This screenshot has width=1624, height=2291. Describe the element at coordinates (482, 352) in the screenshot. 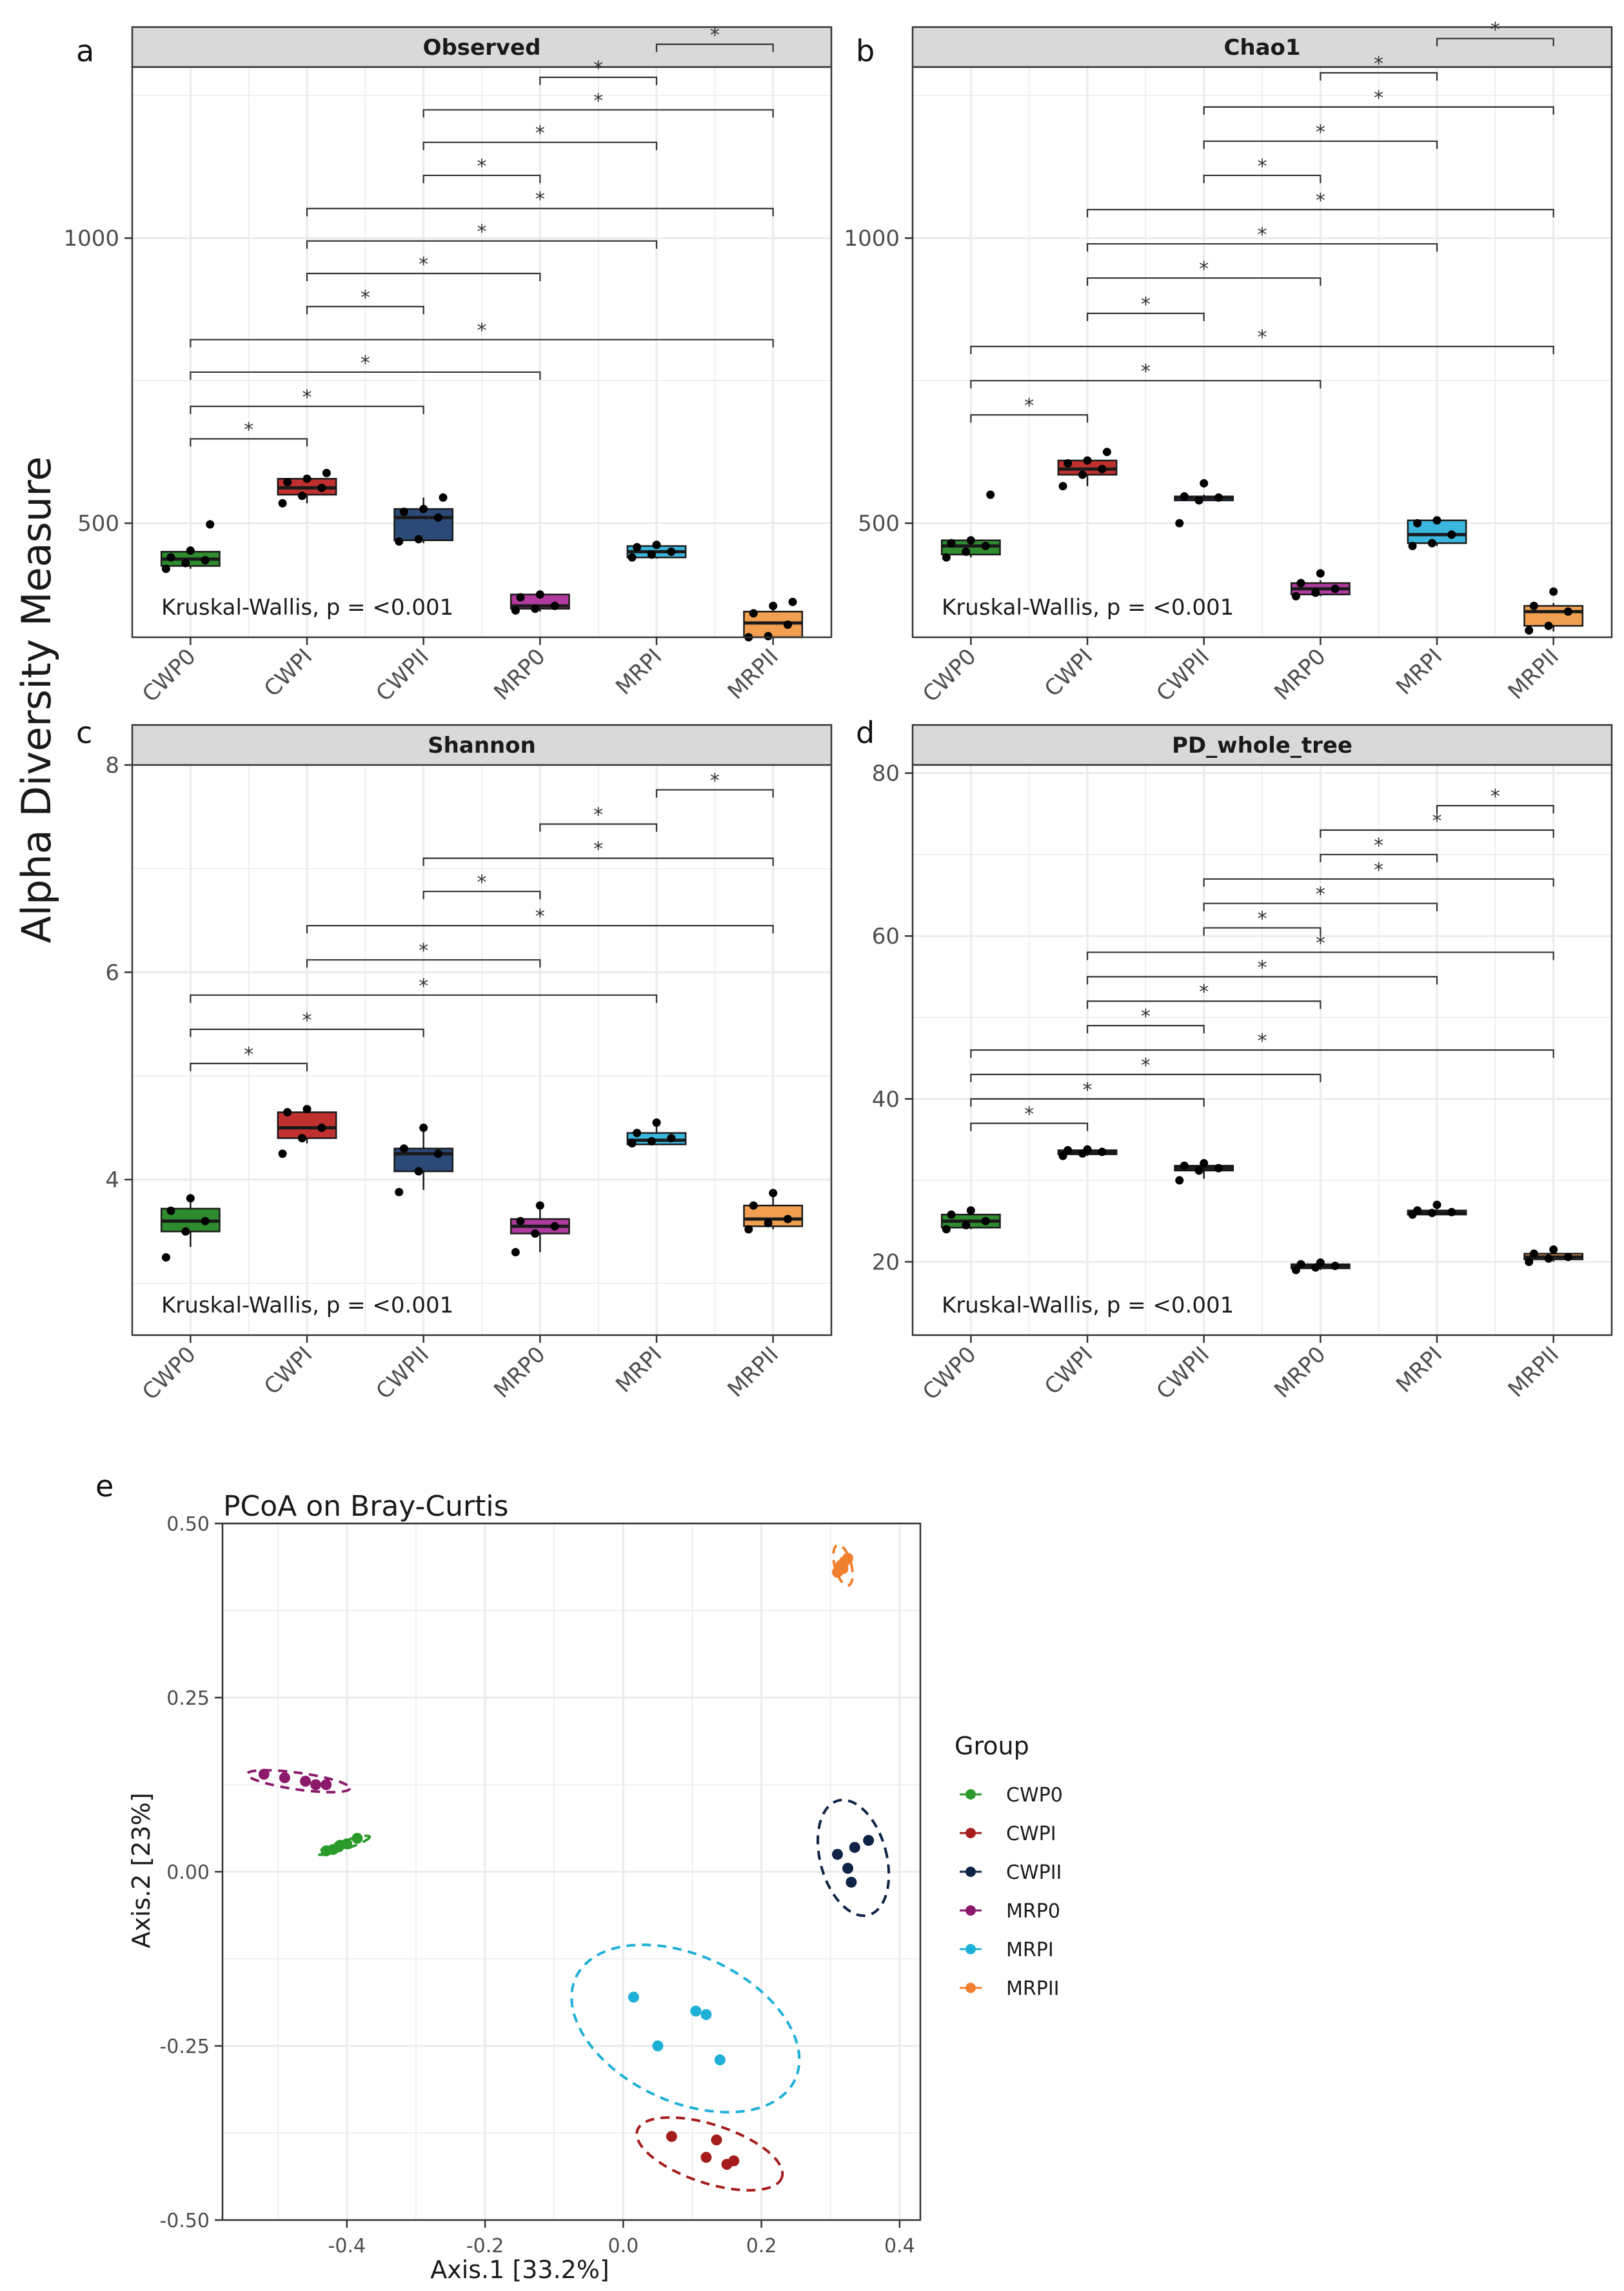

I see `plot-border` at that location.